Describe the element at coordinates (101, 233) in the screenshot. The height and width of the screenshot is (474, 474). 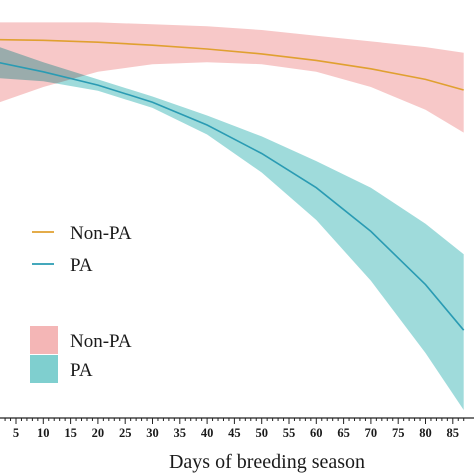
I see `legend-line-label: Non-PA` at that location.